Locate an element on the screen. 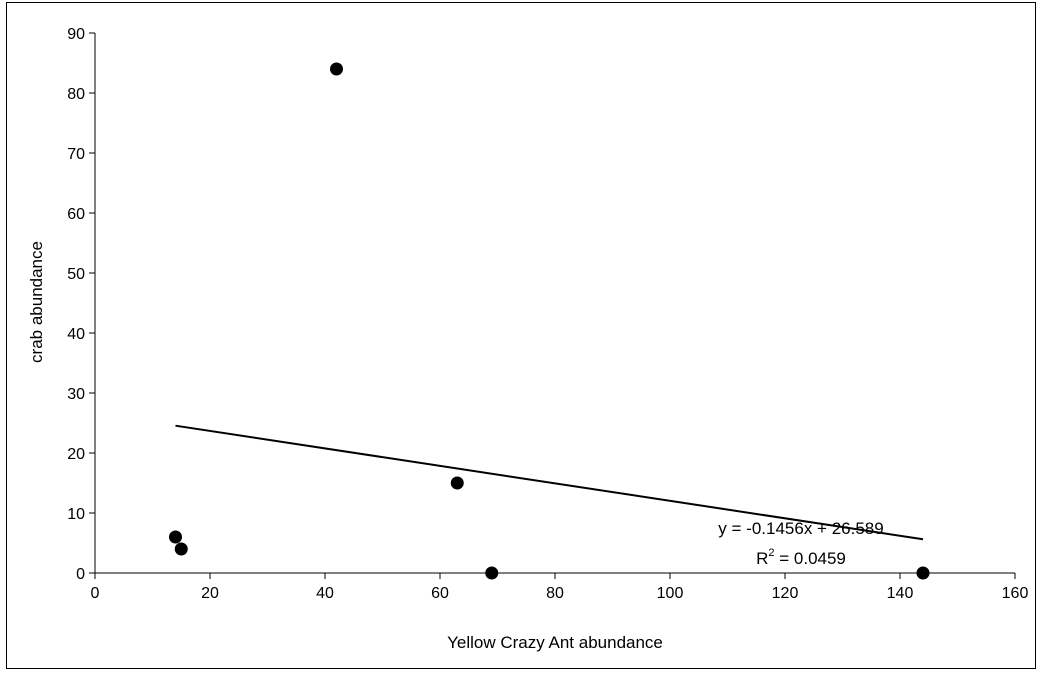 The image size is (1045, 675). r-squared-label: R2 = 0.0459 is located at coordinates (801, 557).